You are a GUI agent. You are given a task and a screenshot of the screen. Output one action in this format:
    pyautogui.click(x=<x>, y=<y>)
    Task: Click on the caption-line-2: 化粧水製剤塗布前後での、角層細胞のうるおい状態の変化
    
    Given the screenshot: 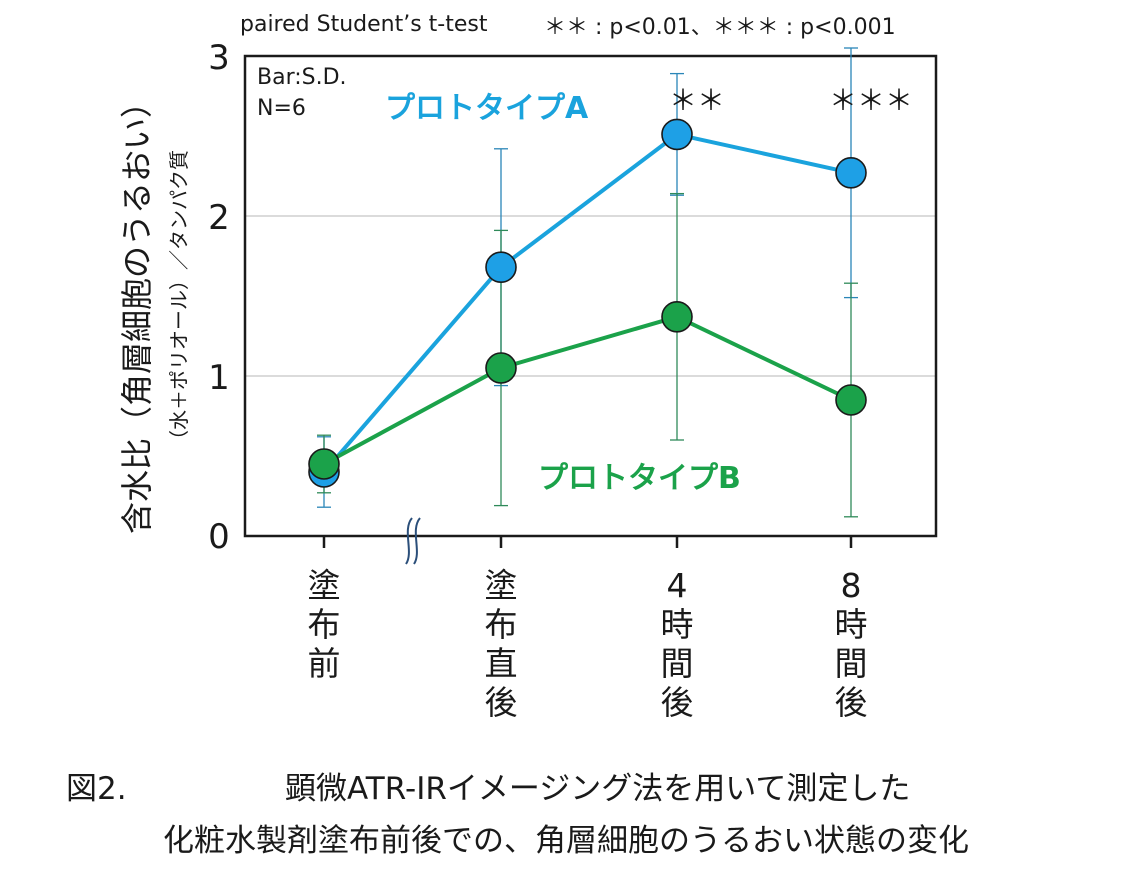 What is the action you would take?
    pyautogui.click(x=566, y=841)
    